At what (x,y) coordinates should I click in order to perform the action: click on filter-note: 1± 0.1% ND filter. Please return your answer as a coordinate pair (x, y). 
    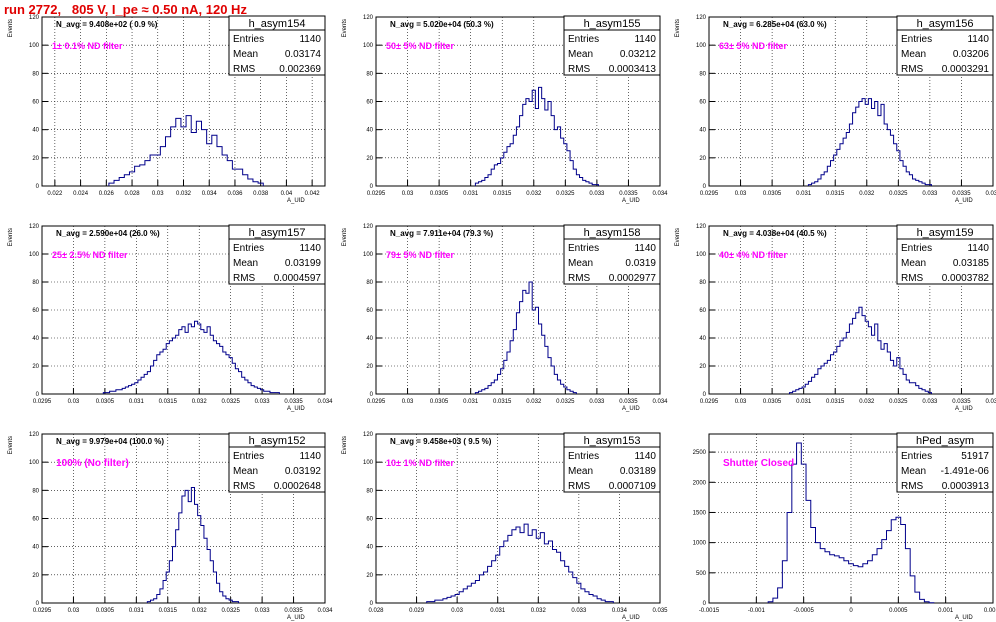
    Looking at the image, I should click on (87, 46).